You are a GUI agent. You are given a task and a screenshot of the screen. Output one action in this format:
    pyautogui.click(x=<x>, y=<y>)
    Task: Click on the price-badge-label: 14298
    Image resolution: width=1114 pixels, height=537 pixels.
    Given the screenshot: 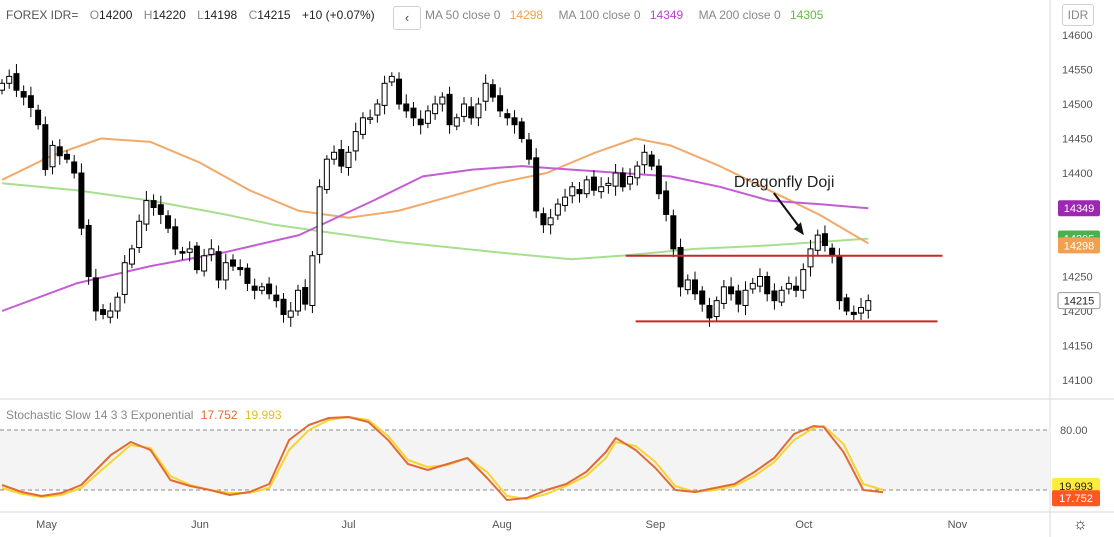 What is the action you would take?
    pyautogui.click(x=1079, y=246)
    